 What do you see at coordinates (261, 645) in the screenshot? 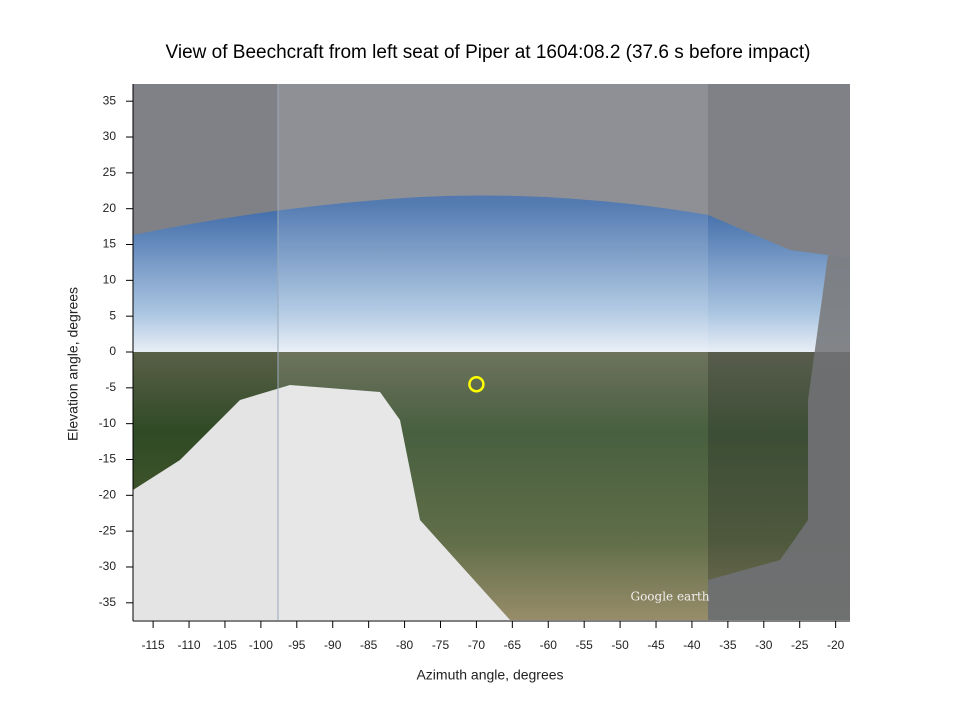
I see `x-tick-label: -100` at bounding box center [261, 645].